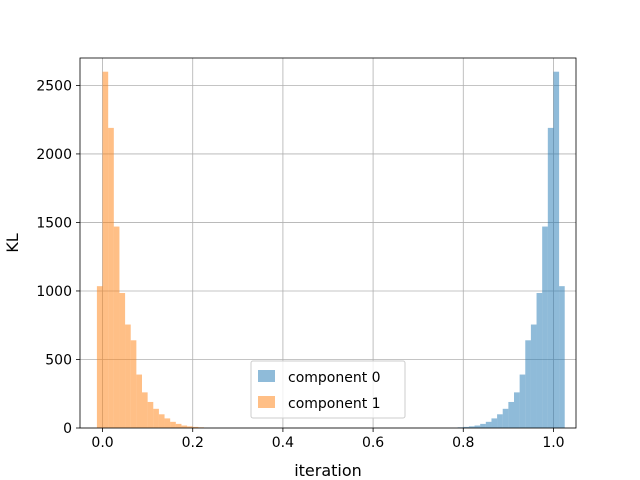 The height and width of the screenshot is (480, 640). I want to click on y-tick-label: 1500, so click(54, 223).